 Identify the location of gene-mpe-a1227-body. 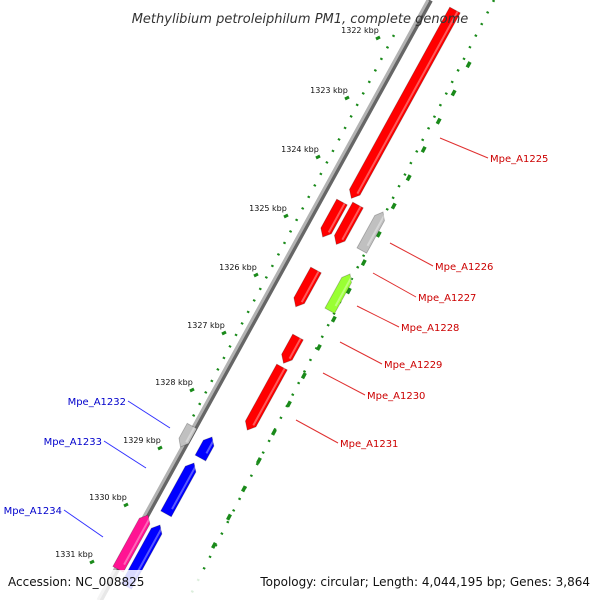
(349, 223).